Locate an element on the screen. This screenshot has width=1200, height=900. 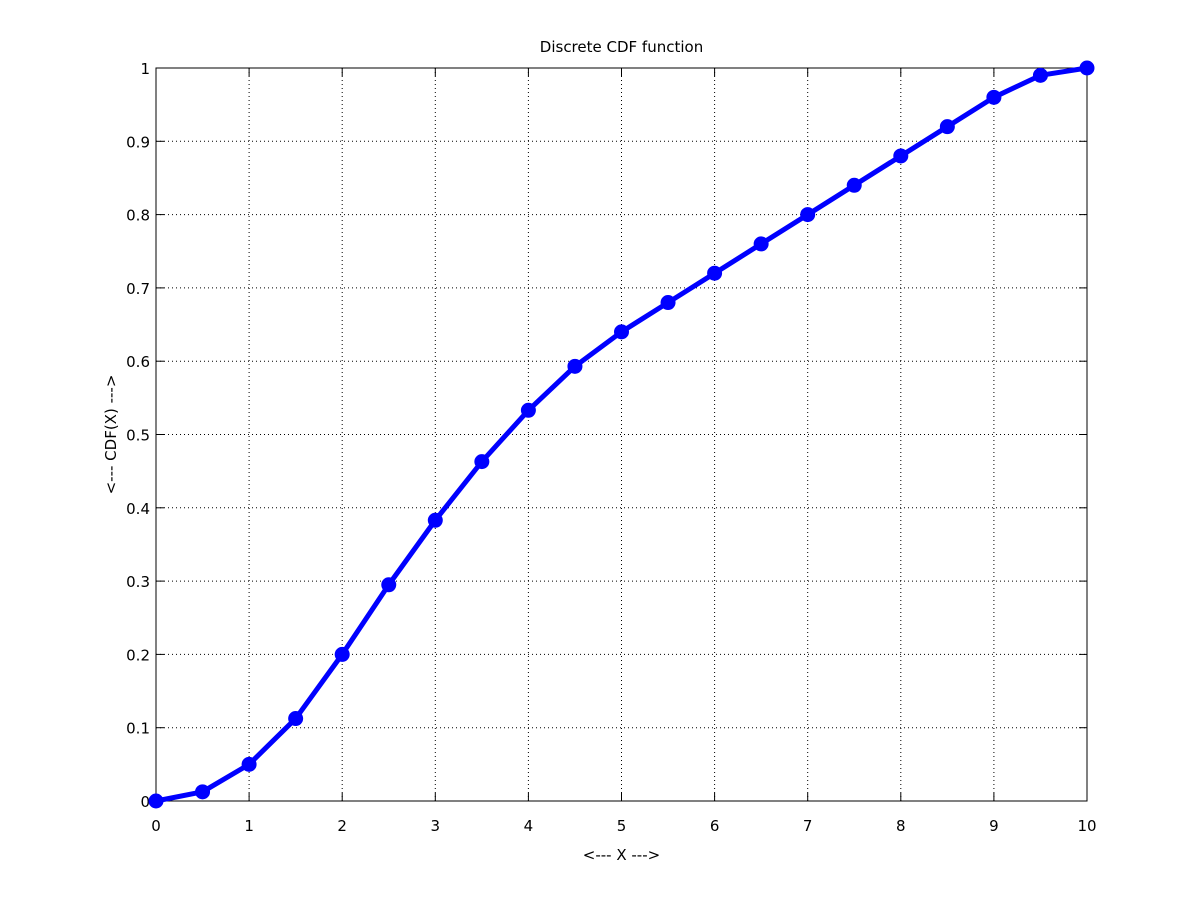
x-tick-label: 6 is located at coordinates (715, 826).